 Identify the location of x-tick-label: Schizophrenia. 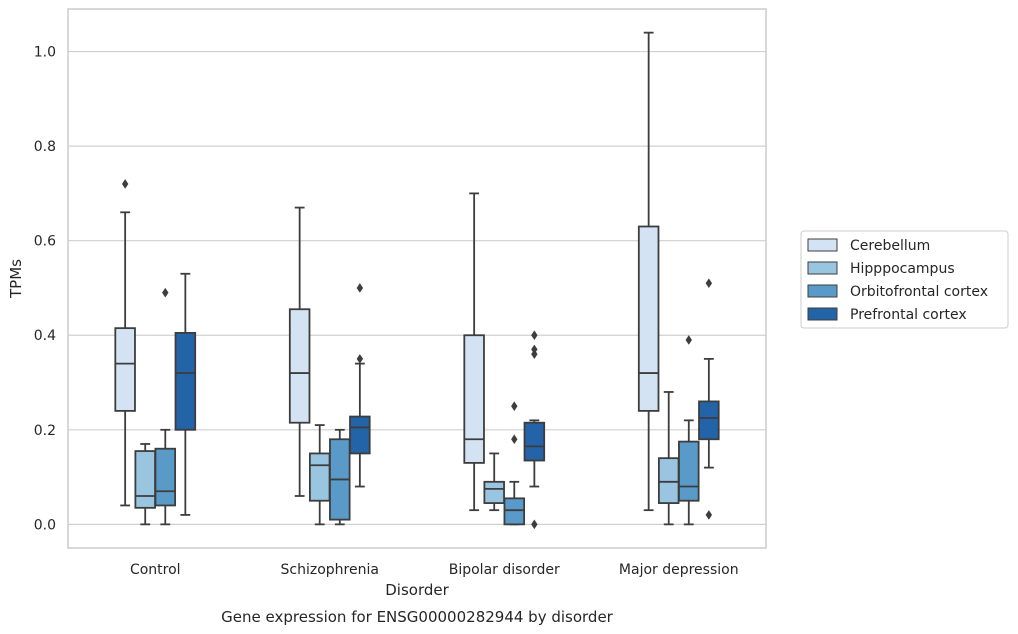
(330, 570).